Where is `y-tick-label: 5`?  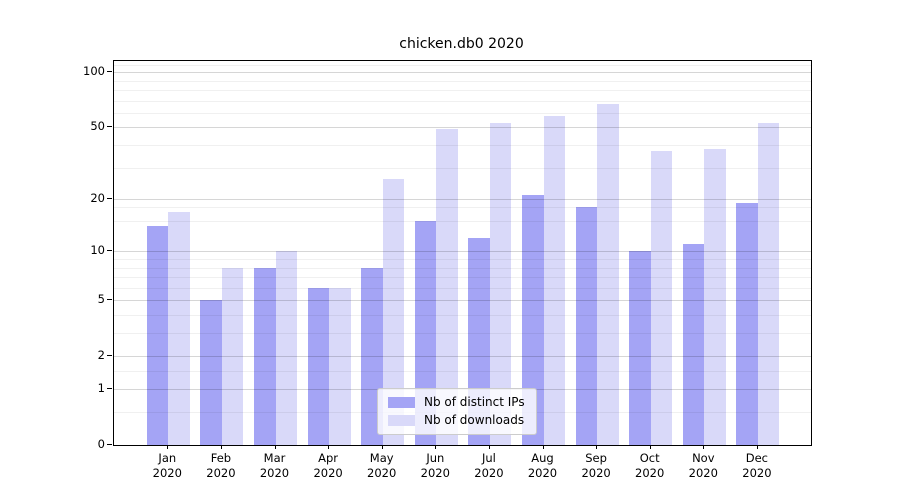 y-tick-label: 5 is located at coordinates (101, 299).